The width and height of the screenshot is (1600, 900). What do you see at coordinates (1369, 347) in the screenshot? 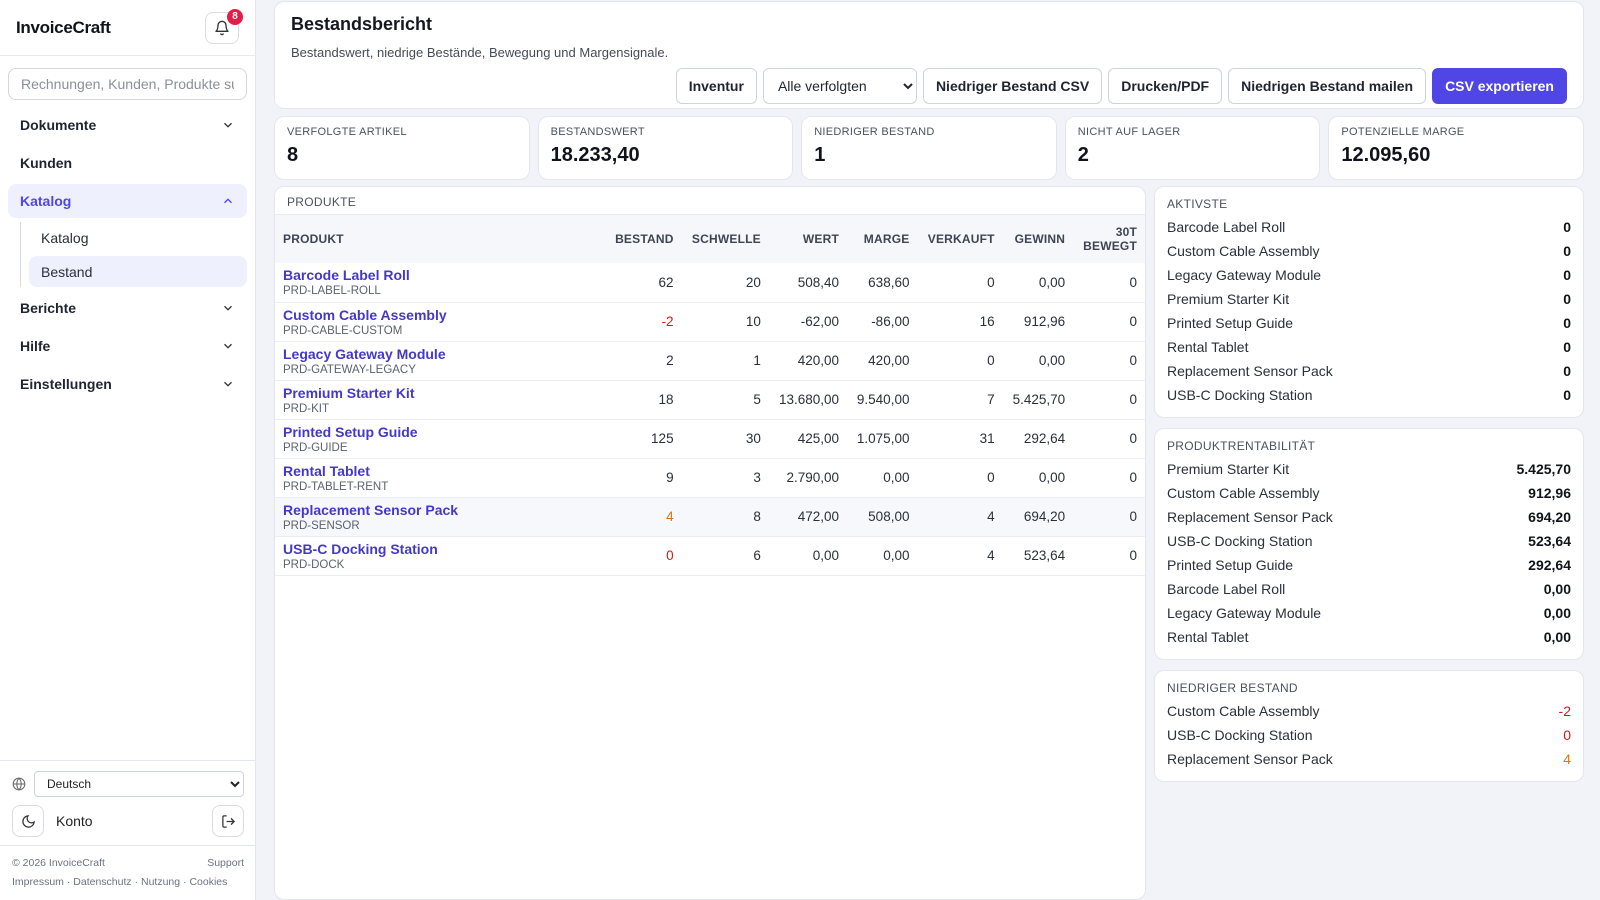
I see `list-item: Rental Tablet 0` at bounding box center [1369, 347].